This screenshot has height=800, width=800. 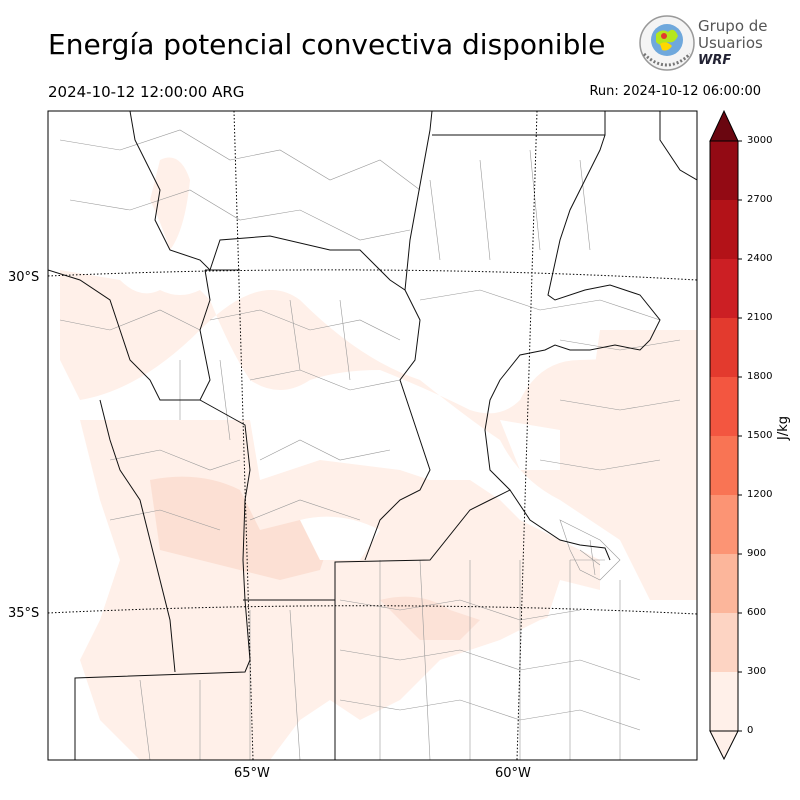 I want to click on colorbar-tick-label: 1500, so click(x=760, y=435).